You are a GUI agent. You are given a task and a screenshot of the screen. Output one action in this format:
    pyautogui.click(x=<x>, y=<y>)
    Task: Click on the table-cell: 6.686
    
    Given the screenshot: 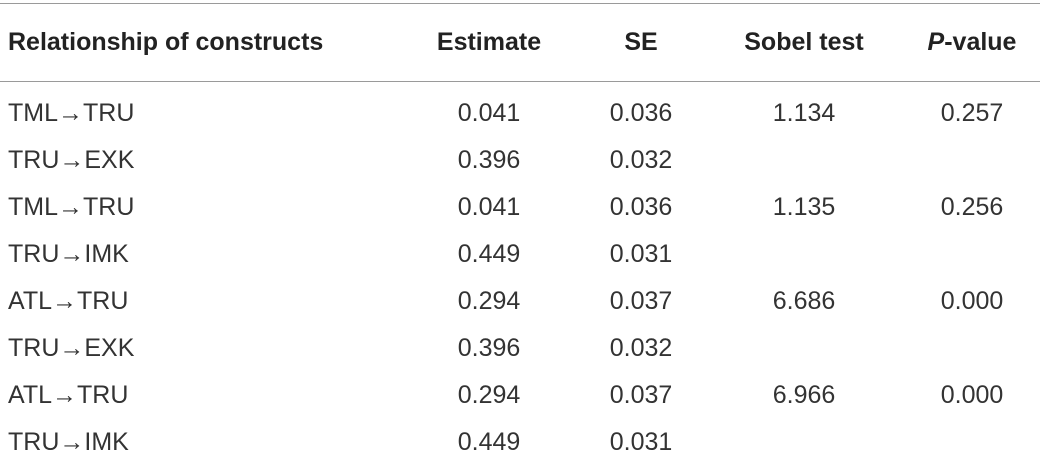 What is the action you would take?
    pyautogui.click(x=804, y=301)
    